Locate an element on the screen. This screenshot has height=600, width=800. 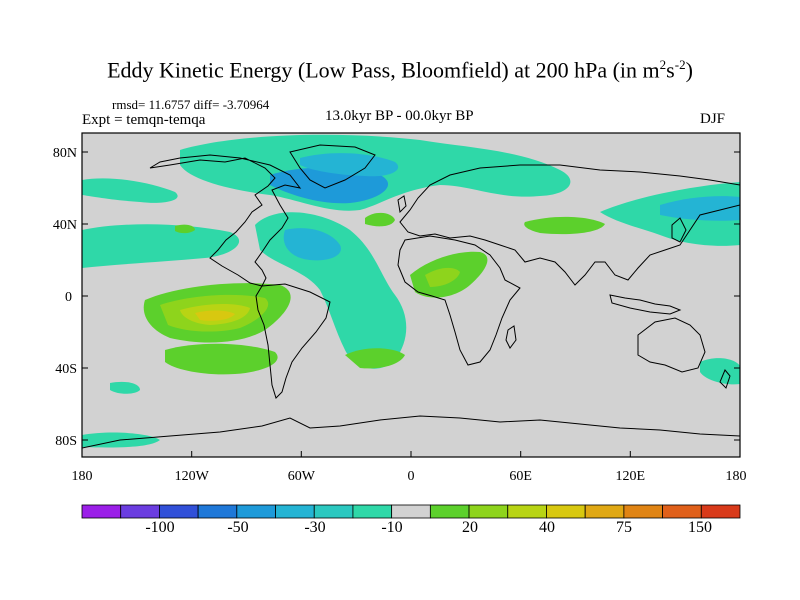
coast-greenland is located at coordinates (332, 166).